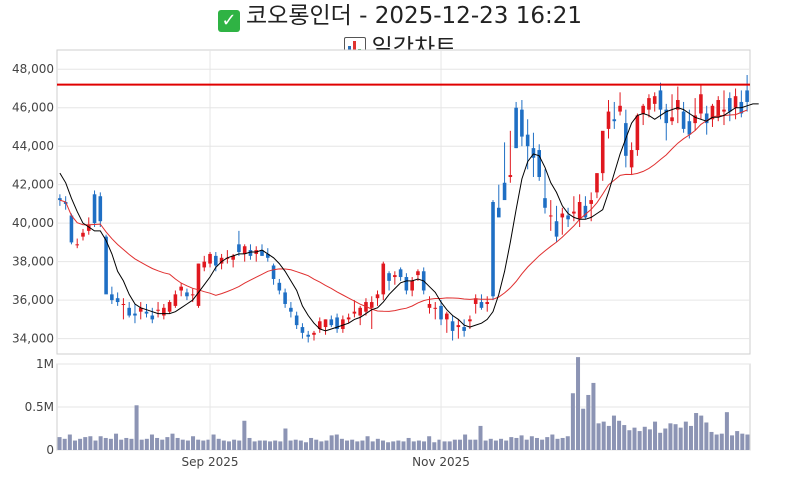  What do you see at coordinates (39, 407) in the screenshot?
I see `volume-tick-label: 0.5M` at bounding box center [39, 407].